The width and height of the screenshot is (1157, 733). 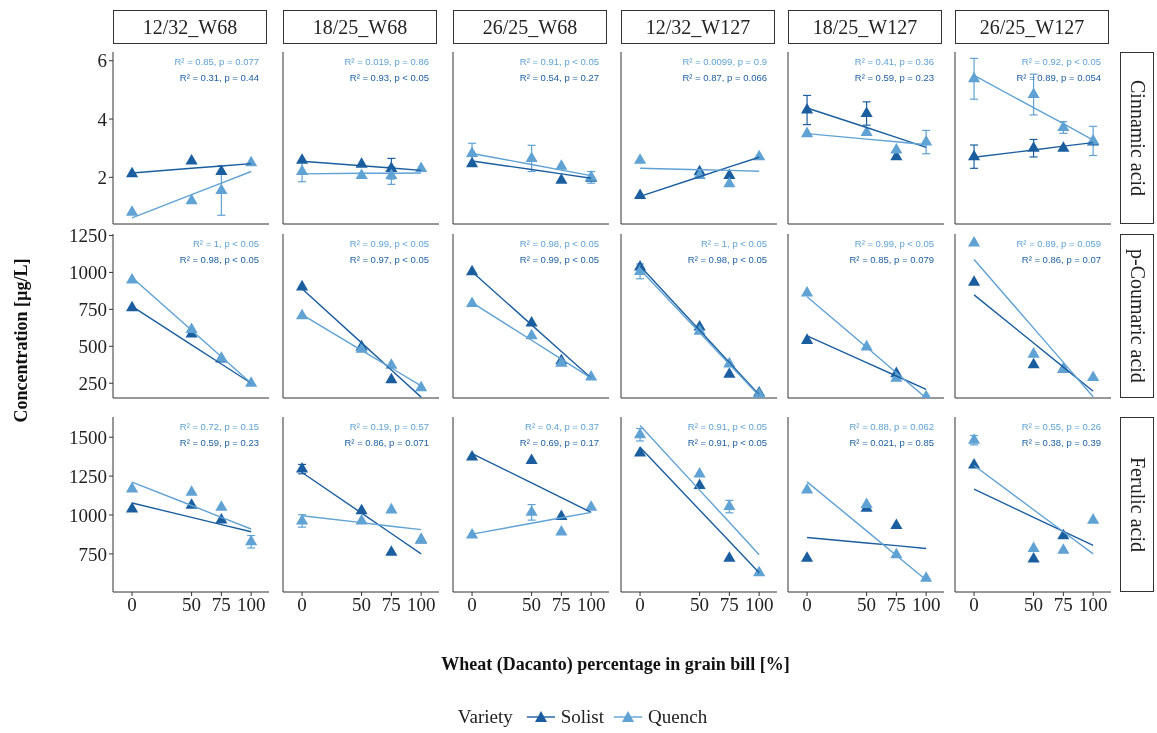 What do you see at coordinates (102, 178) in the screenshot?
I see `y-tick-label: 2` at bounding box center [102, 178].